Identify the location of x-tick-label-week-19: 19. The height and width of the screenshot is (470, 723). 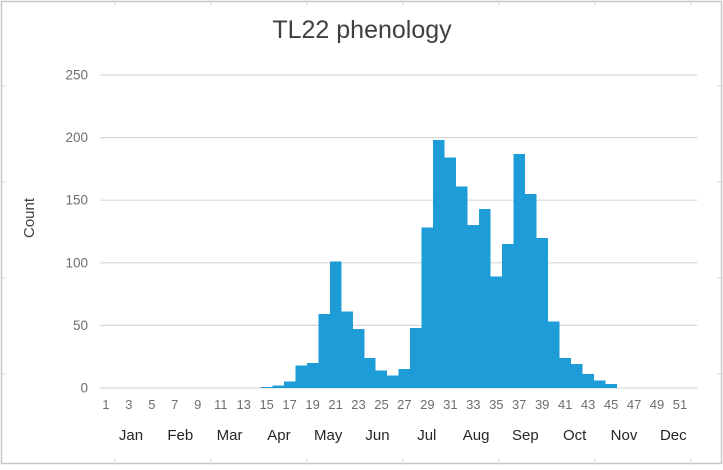
(312, 404).